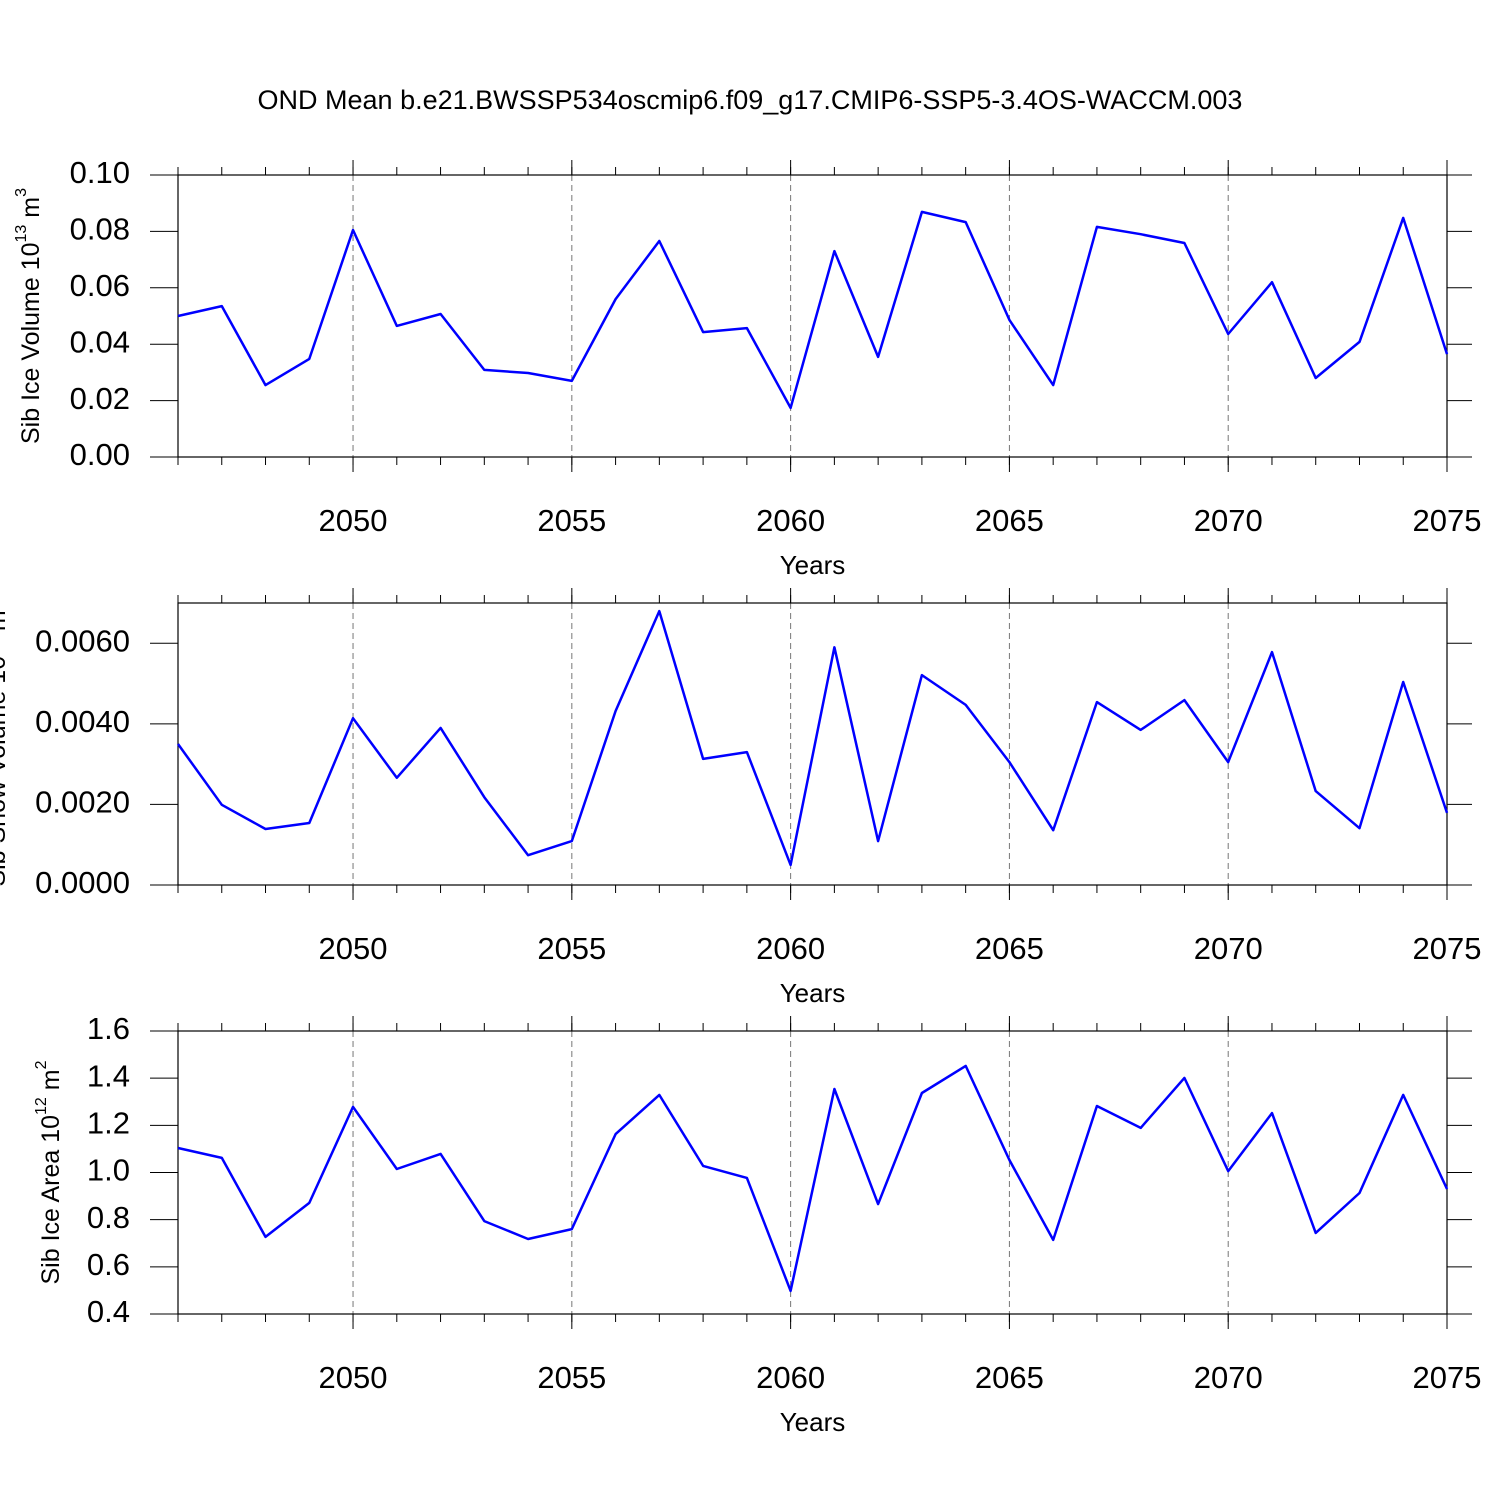 The image size is (1500, 1500). I want to click on y-tick-label: 1.2, so click(108, 1123).